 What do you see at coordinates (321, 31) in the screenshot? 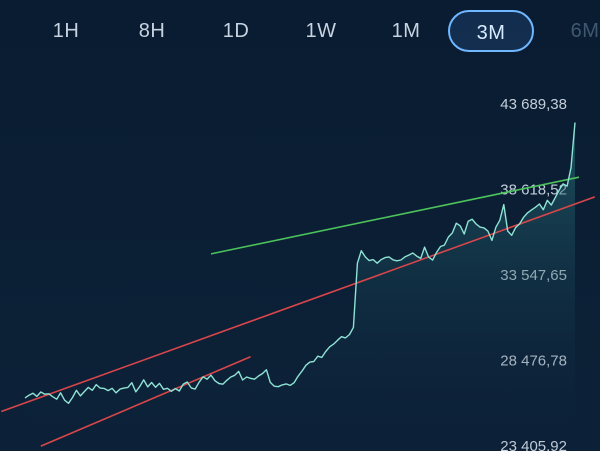
I see `tab-1w: 1W` at bounding box center [321, 31].